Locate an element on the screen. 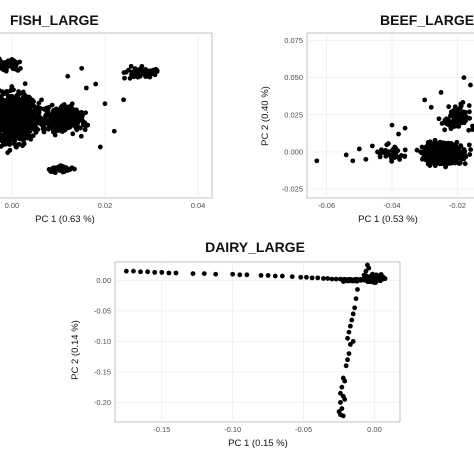 This screenshot has width=474, height=474. x-tick-label: -0.15 is located at coordinates (161, 429).